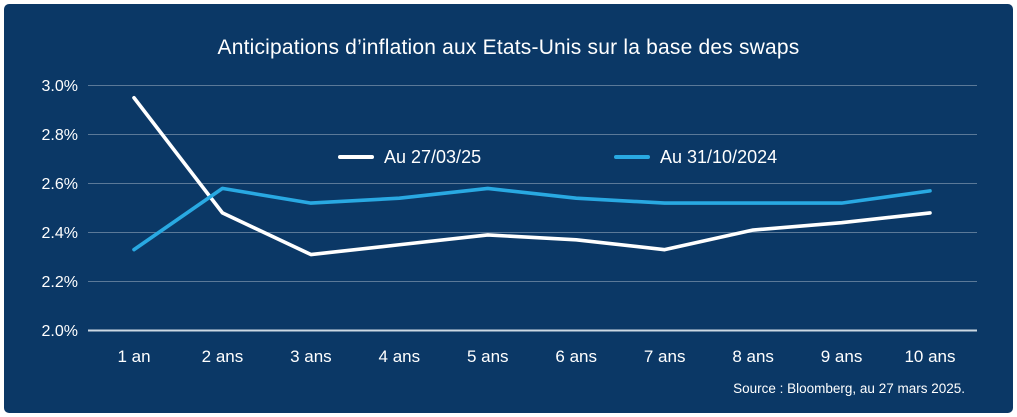 This screenshot has width=1017, height=417. What do you see at coordinates (223, 356) in the screenshot?
I see `x-tick-label: 2 ans` at bounding box center [223, 356].